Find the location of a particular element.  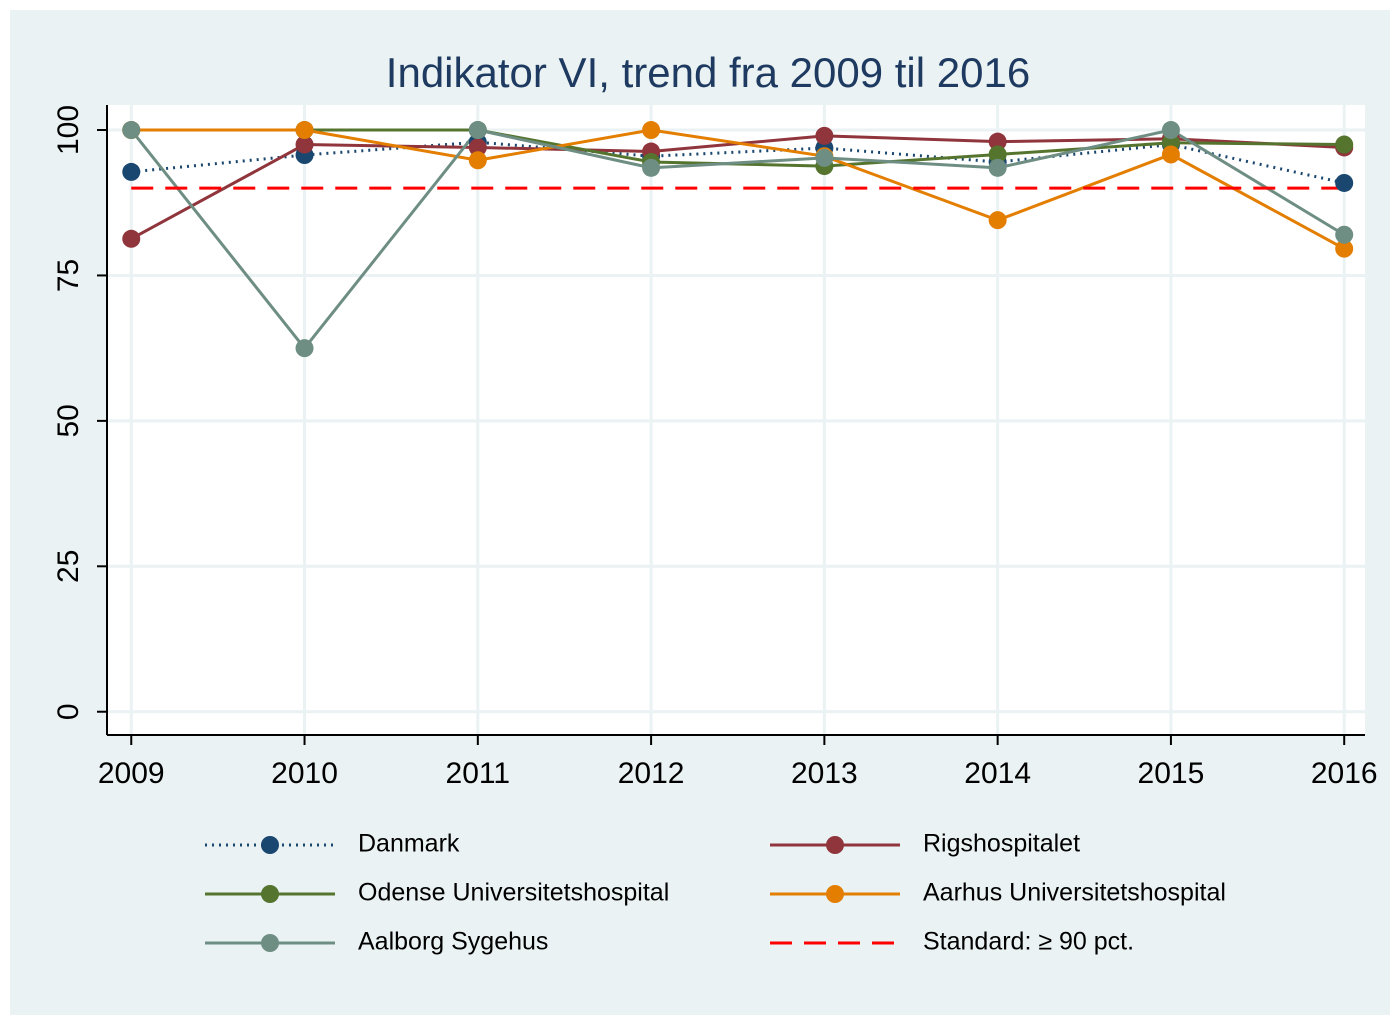

x-tick-label: 2009 is located at coordinates (131, 773).